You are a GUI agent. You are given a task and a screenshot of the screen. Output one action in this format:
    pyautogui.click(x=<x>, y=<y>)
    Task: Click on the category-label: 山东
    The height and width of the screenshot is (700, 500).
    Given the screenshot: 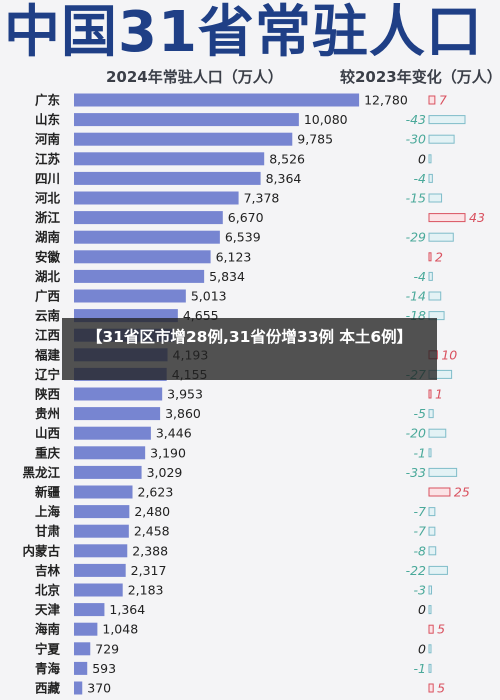 What is the action you would take?
    pyautogui.click(x=48, y=119)
    